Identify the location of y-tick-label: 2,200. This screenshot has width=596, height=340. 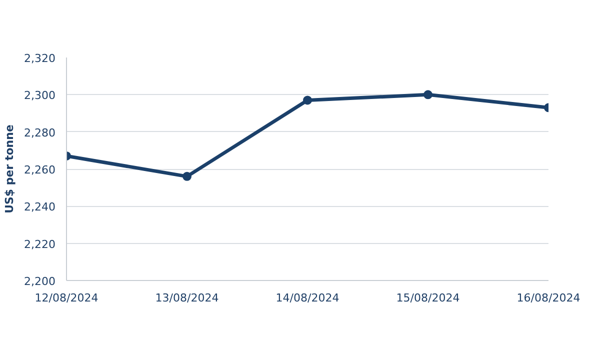
(40, 281).